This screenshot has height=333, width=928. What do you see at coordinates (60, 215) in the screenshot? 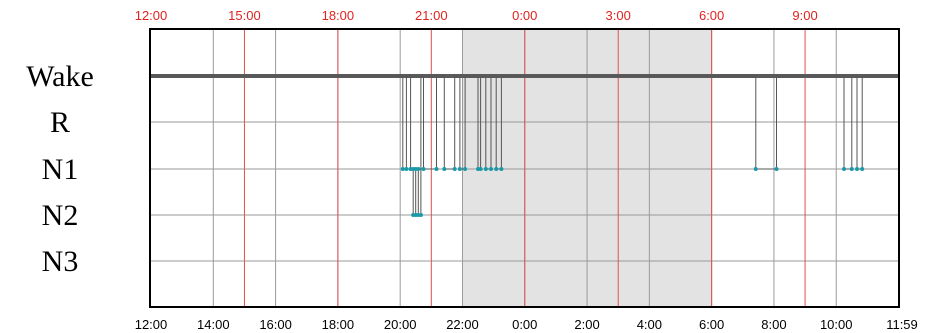
I see `stage-label-n2: N2` at bounding box center [60, 215].